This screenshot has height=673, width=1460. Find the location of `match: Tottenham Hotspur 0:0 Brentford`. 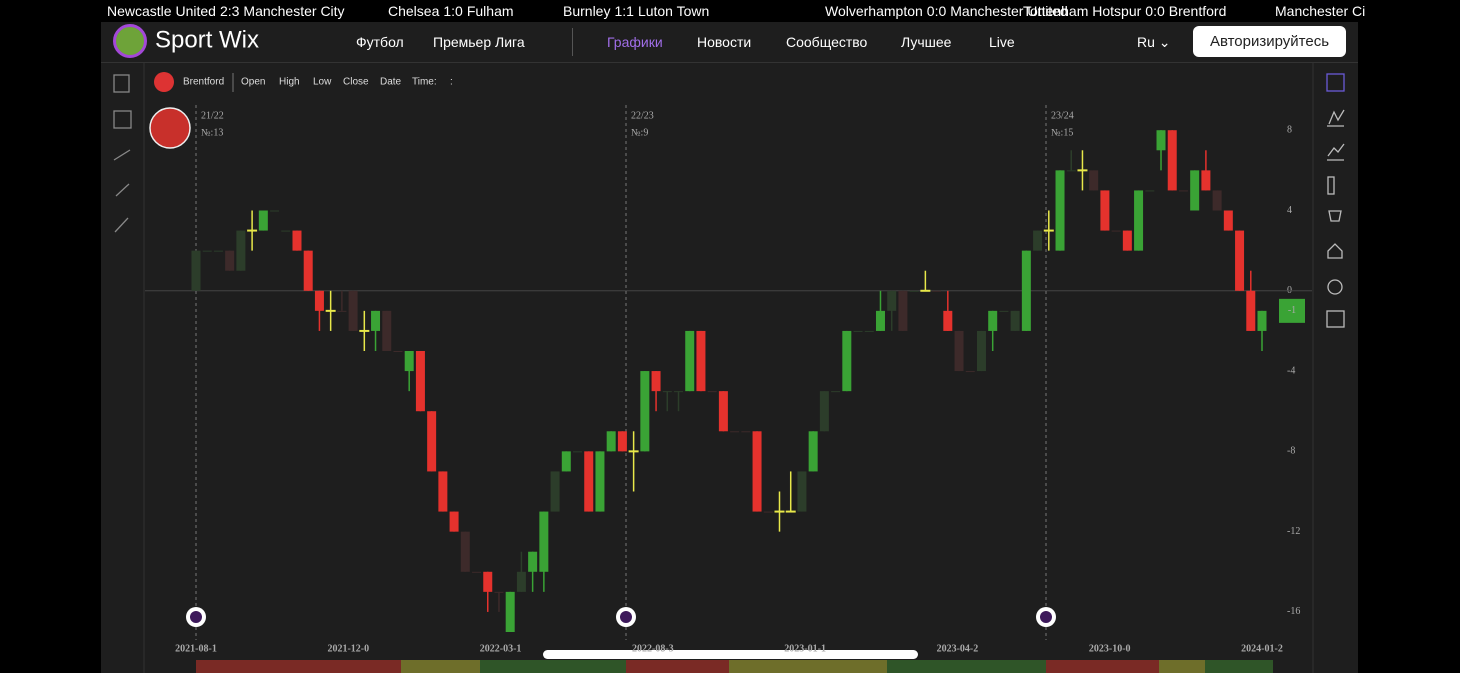

match: Tottenham Hotspur 0:0 Brentford is located at coordinates (1124, 11).